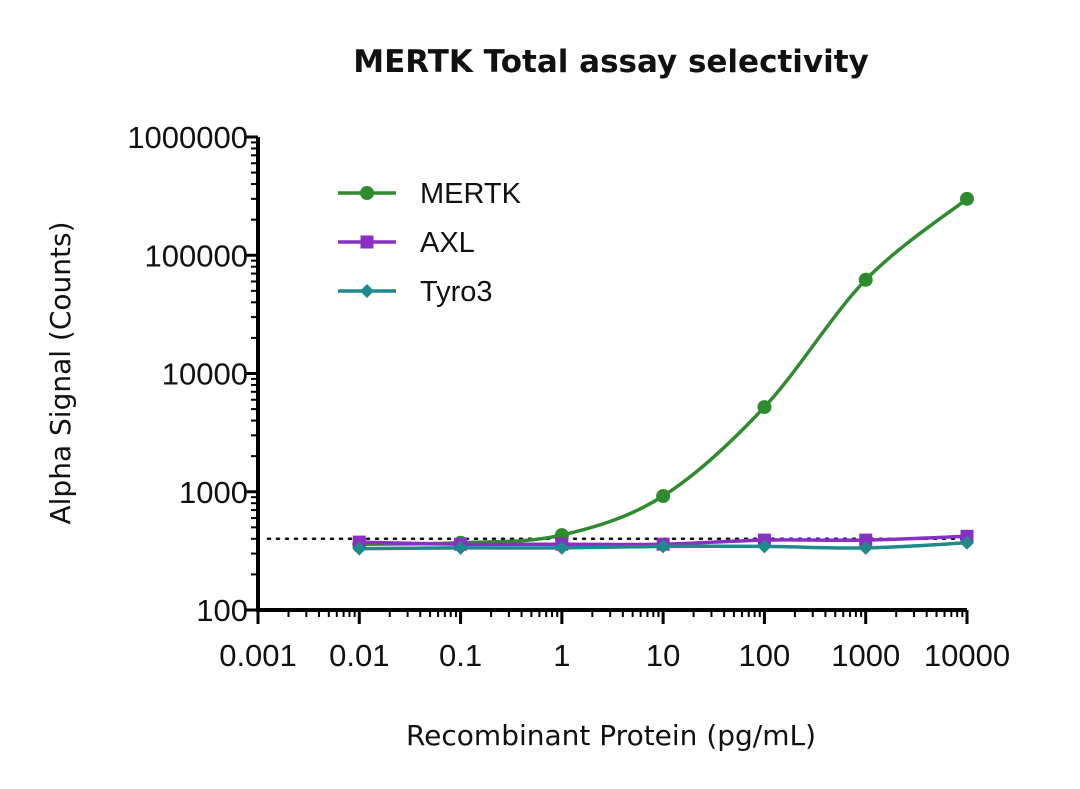  I want to click on legend-marker-axl, so click(367, 242).